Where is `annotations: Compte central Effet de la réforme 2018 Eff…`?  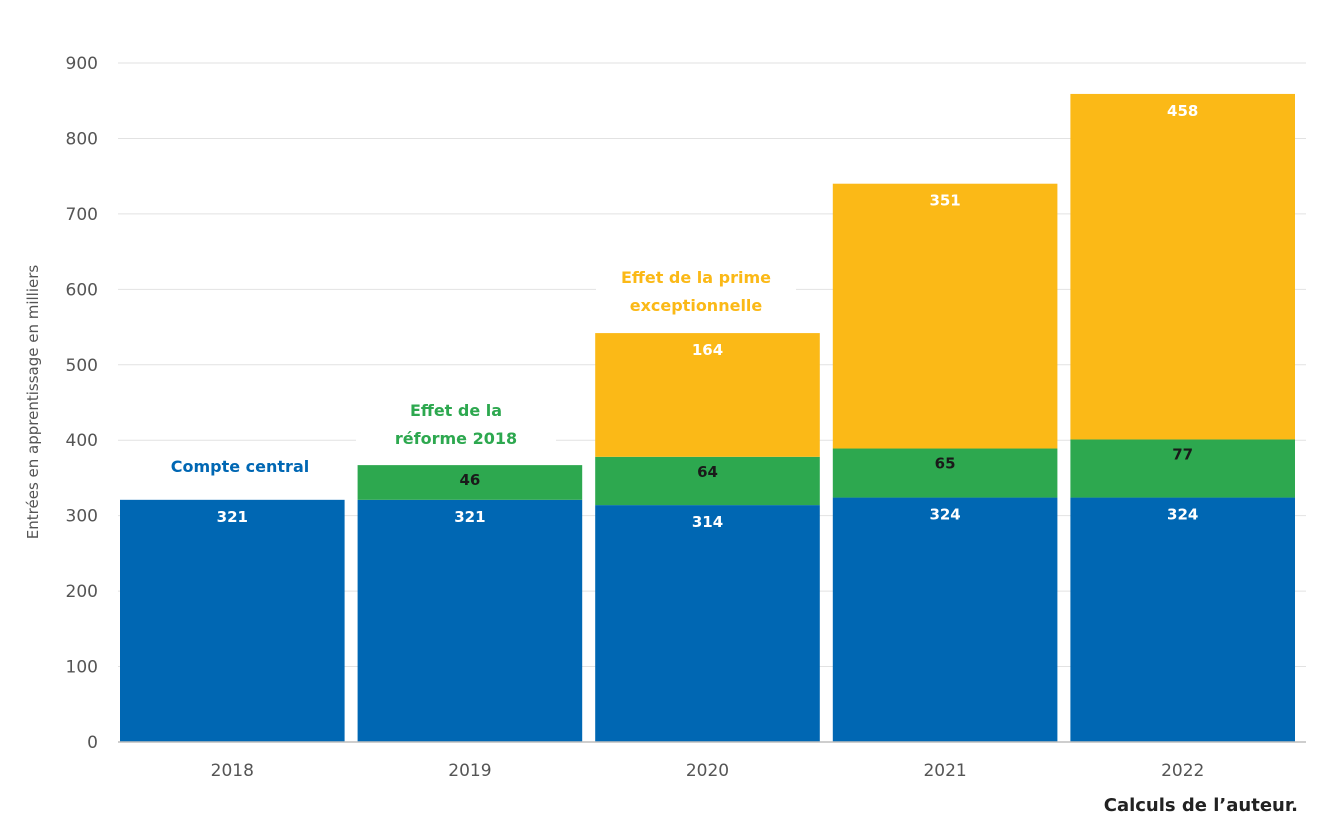
annotations: Compte central Effet de la réforme 2018 Eff… is located at coordinates (472, 370).